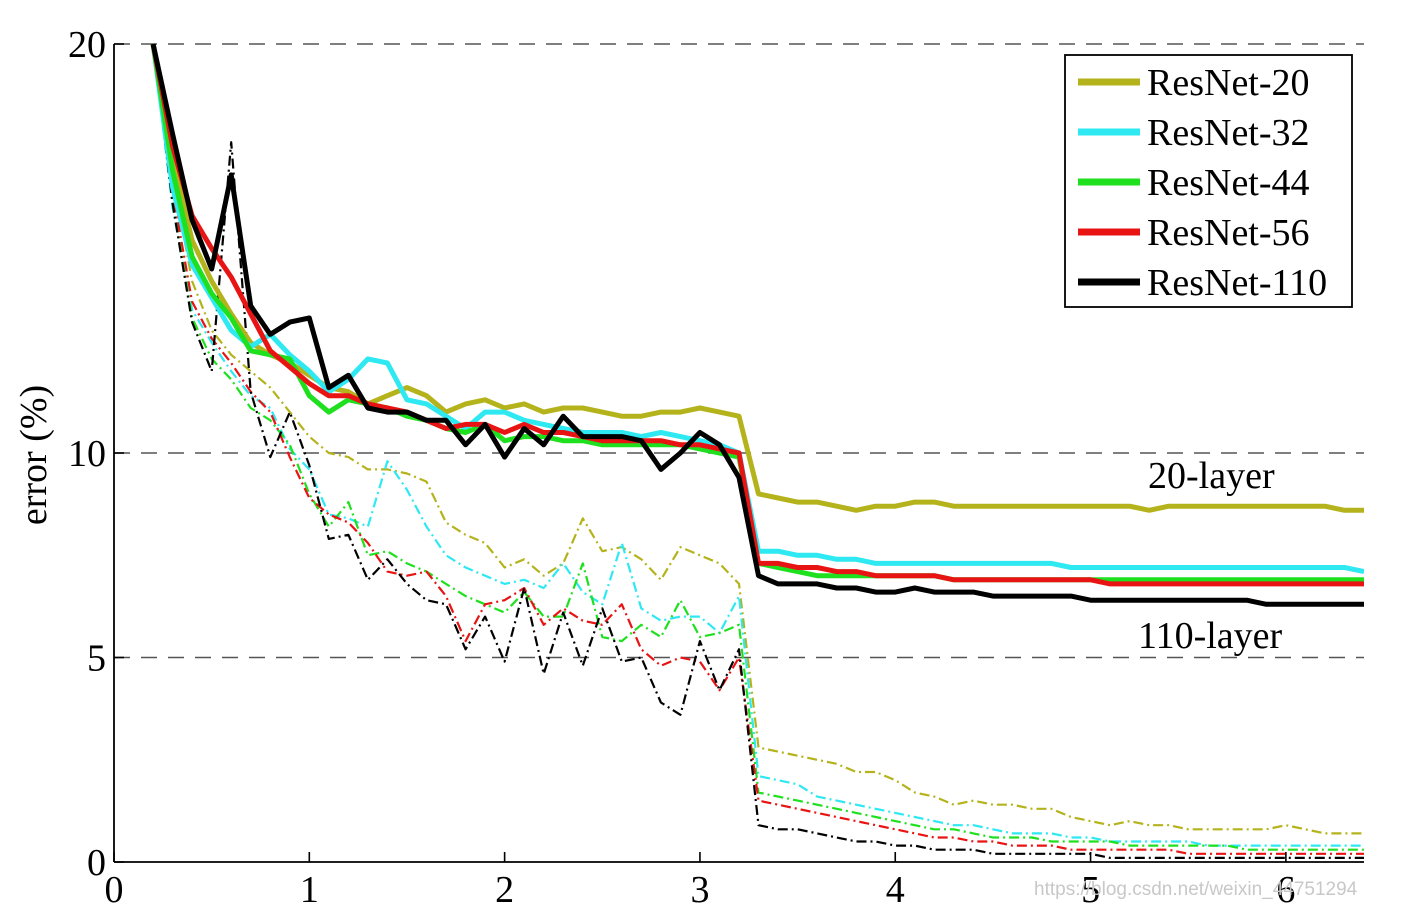  Describe the element at coordinates (87, 454) in the screenshot. I see `y-tick-label-10: 10` at that location.